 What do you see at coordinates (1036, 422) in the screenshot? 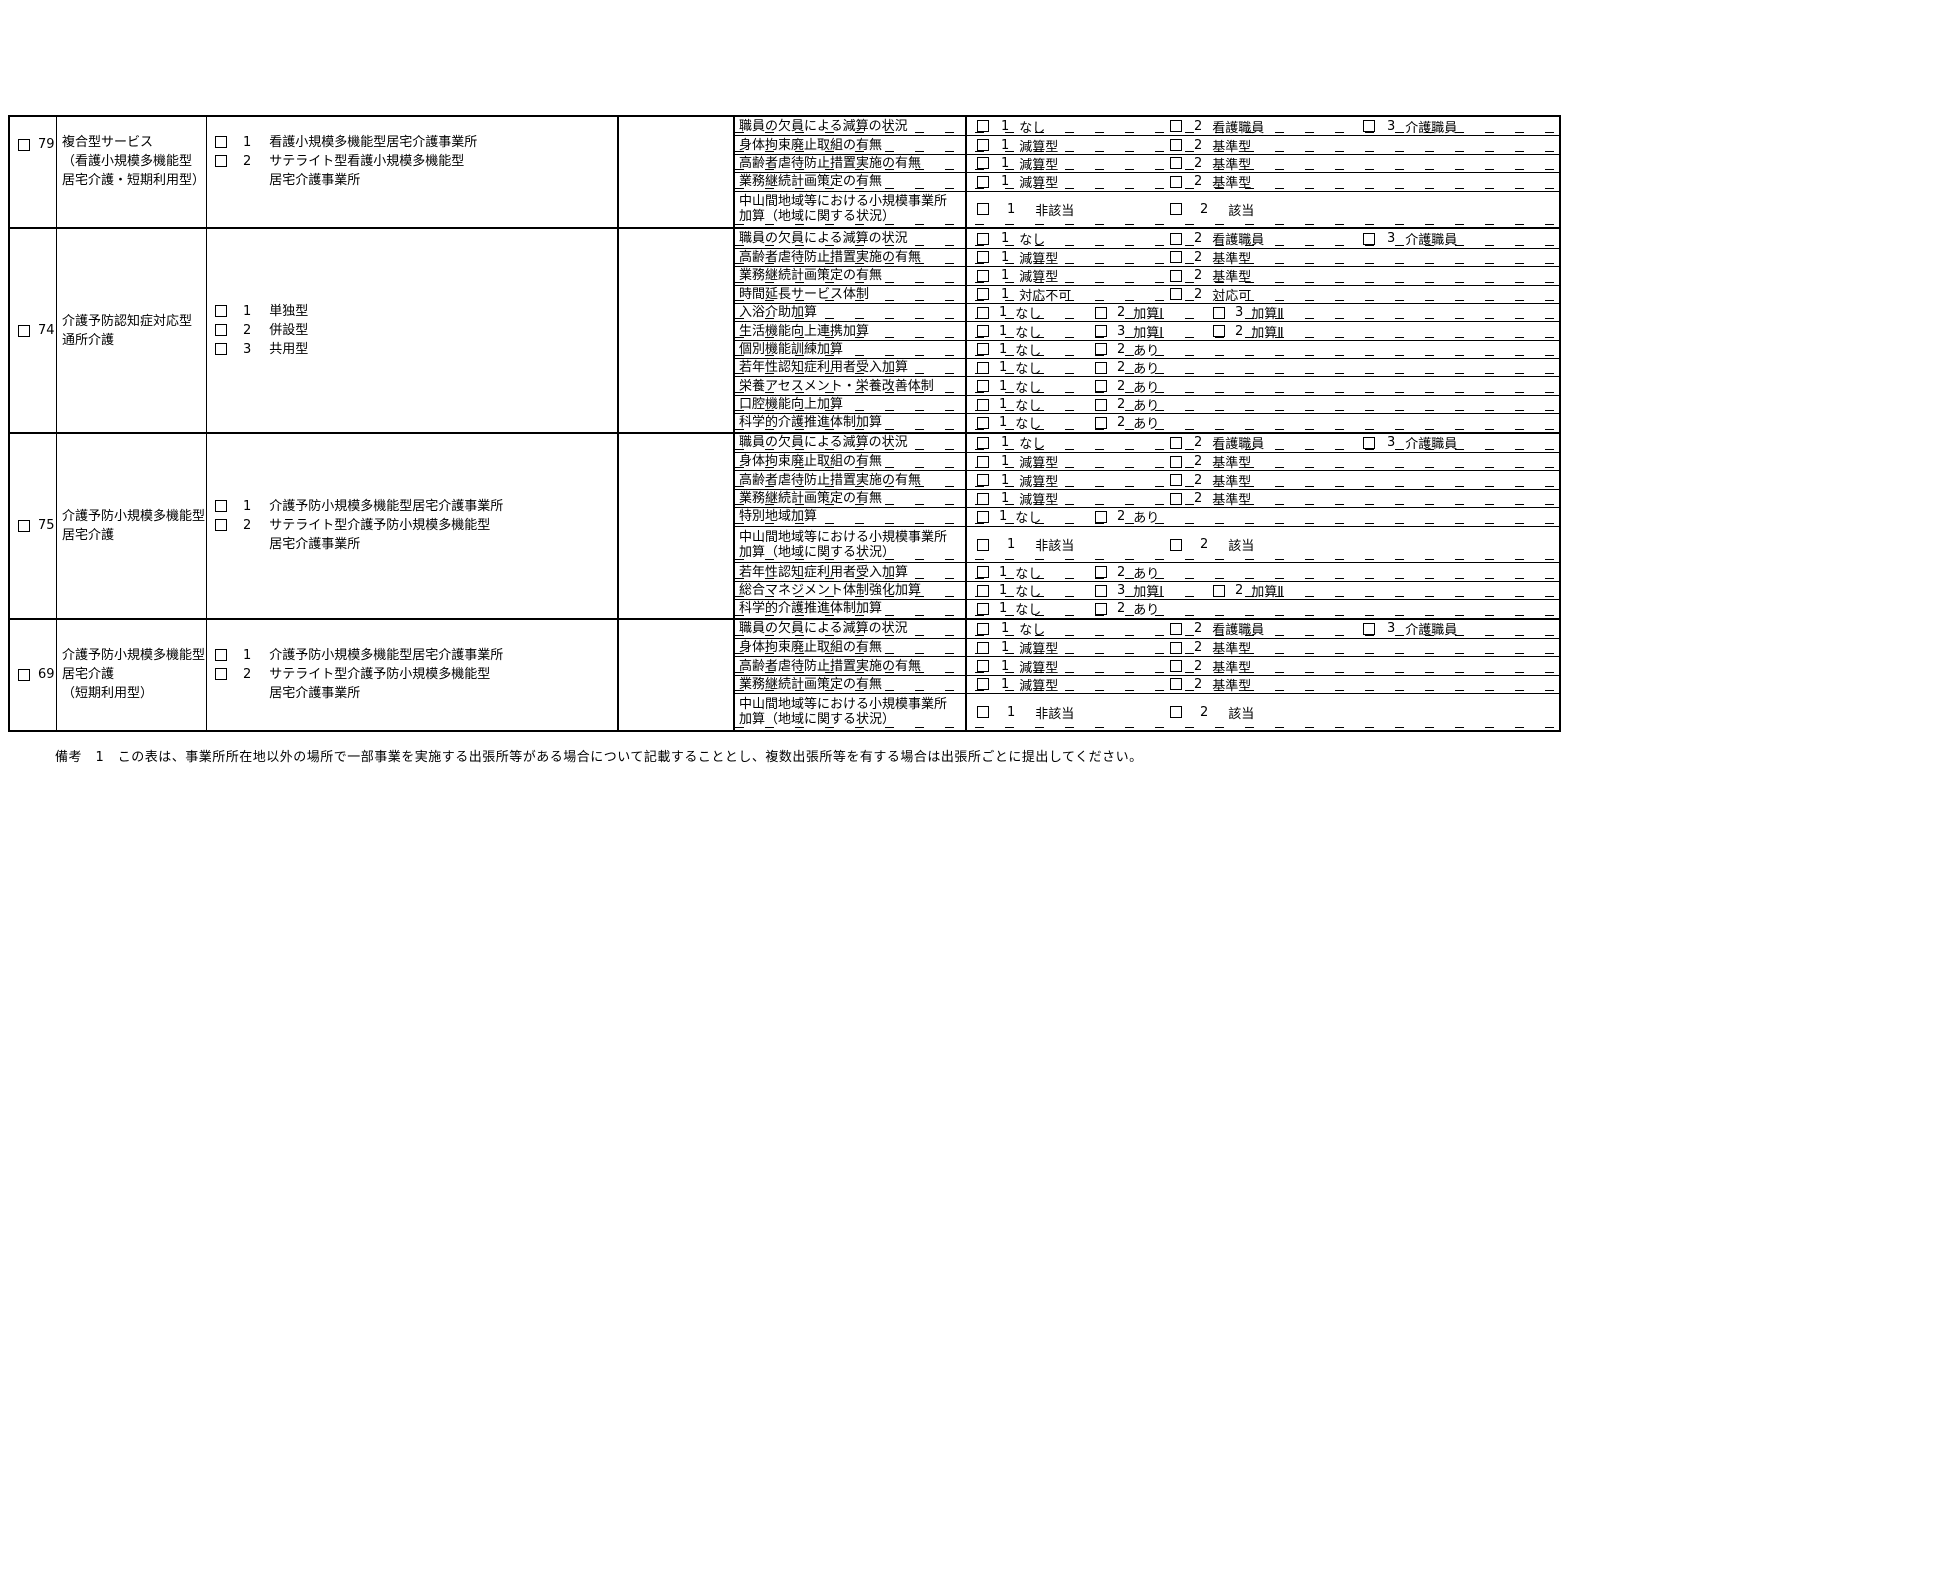
I see `criteria-option: 1 なし` at bounding box center [1036, 422].